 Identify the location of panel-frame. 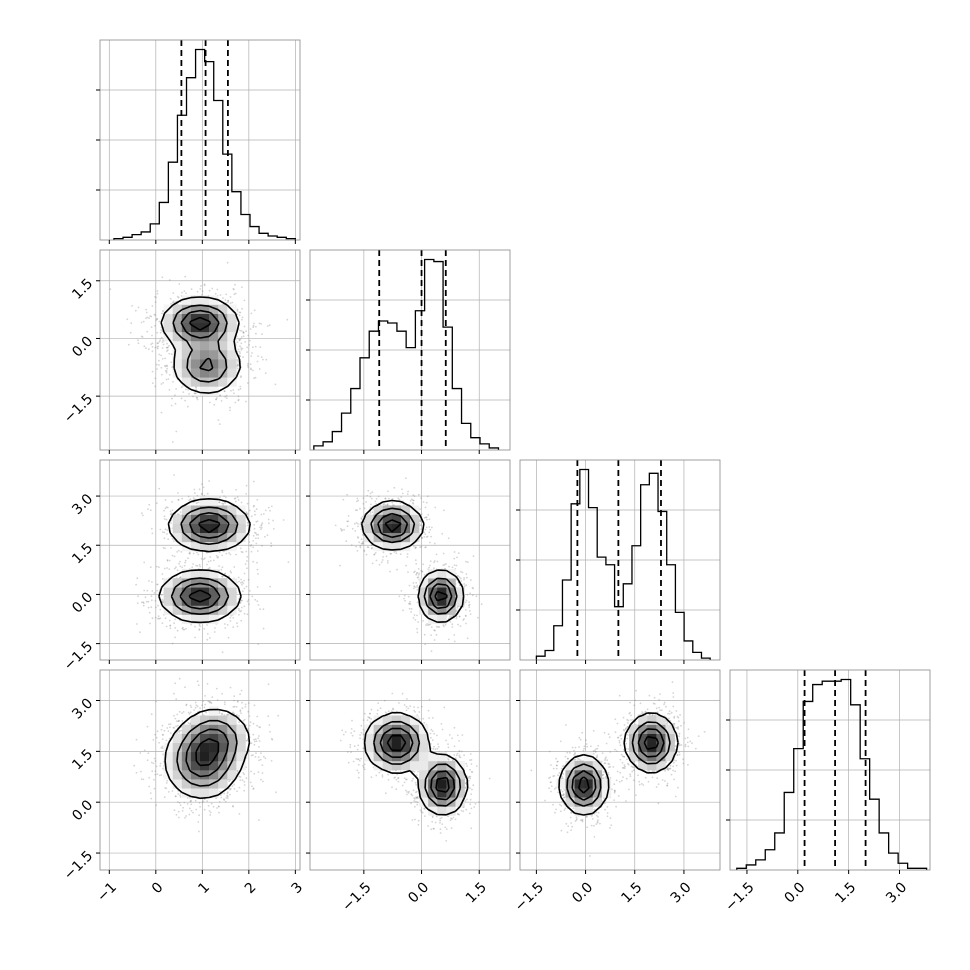
(410, 560).